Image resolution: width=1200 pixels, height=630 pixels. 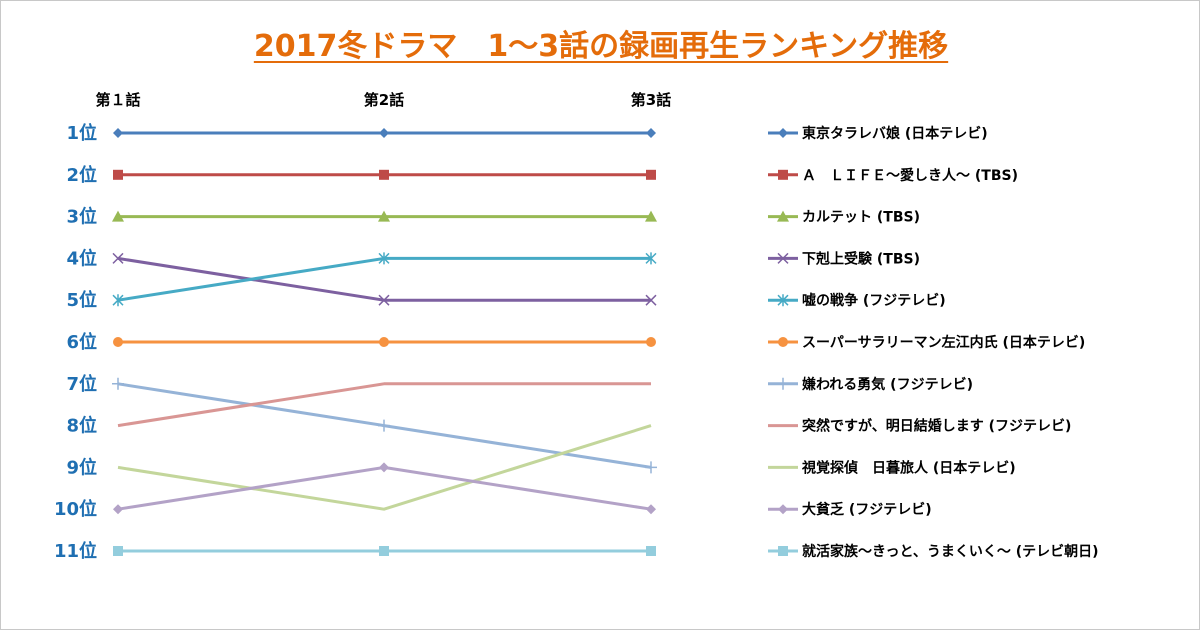 I want to click on legend-entry: 嫌われる勇気 (フジテレビ), so click(x=870, y=384).